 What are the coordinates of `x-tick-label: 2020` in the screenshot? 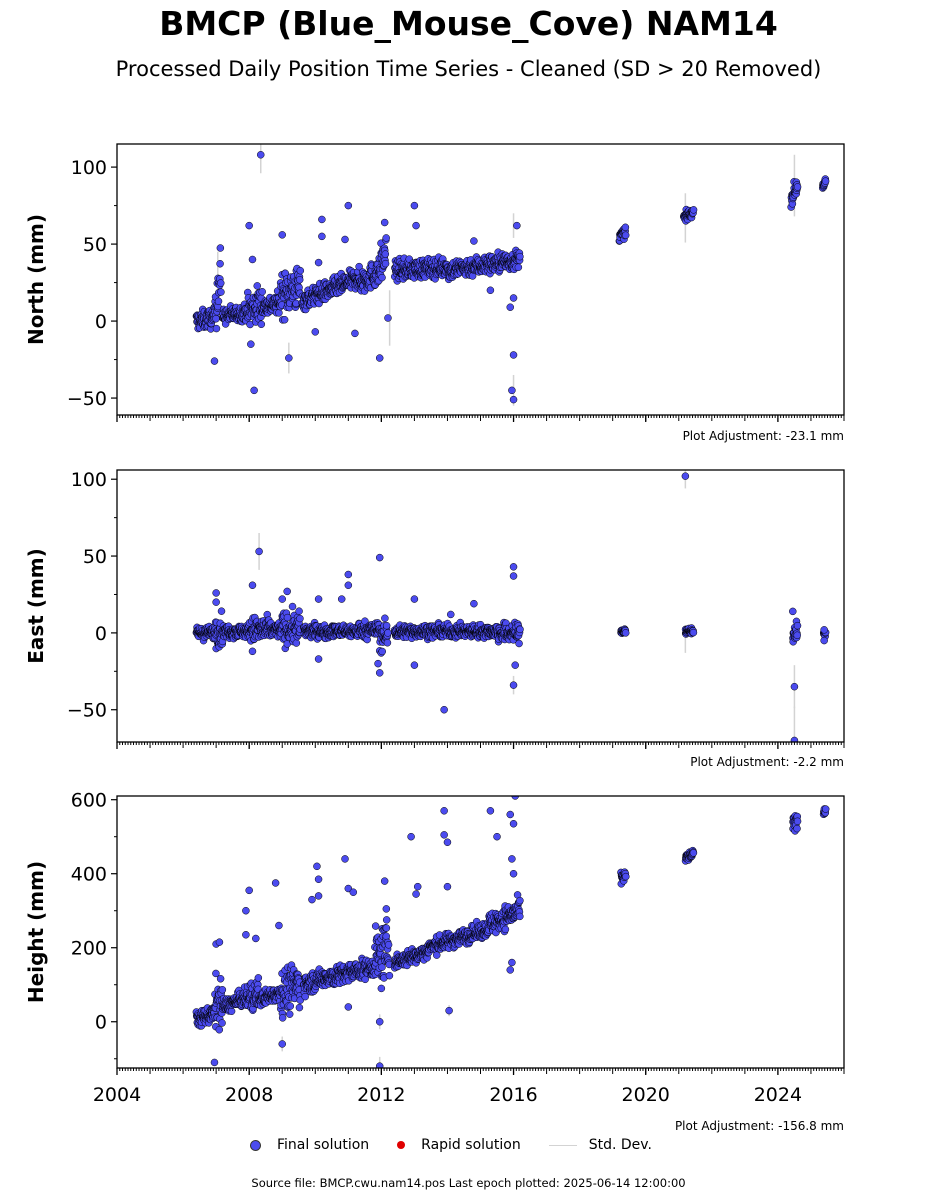 It's located at (646, 1095).